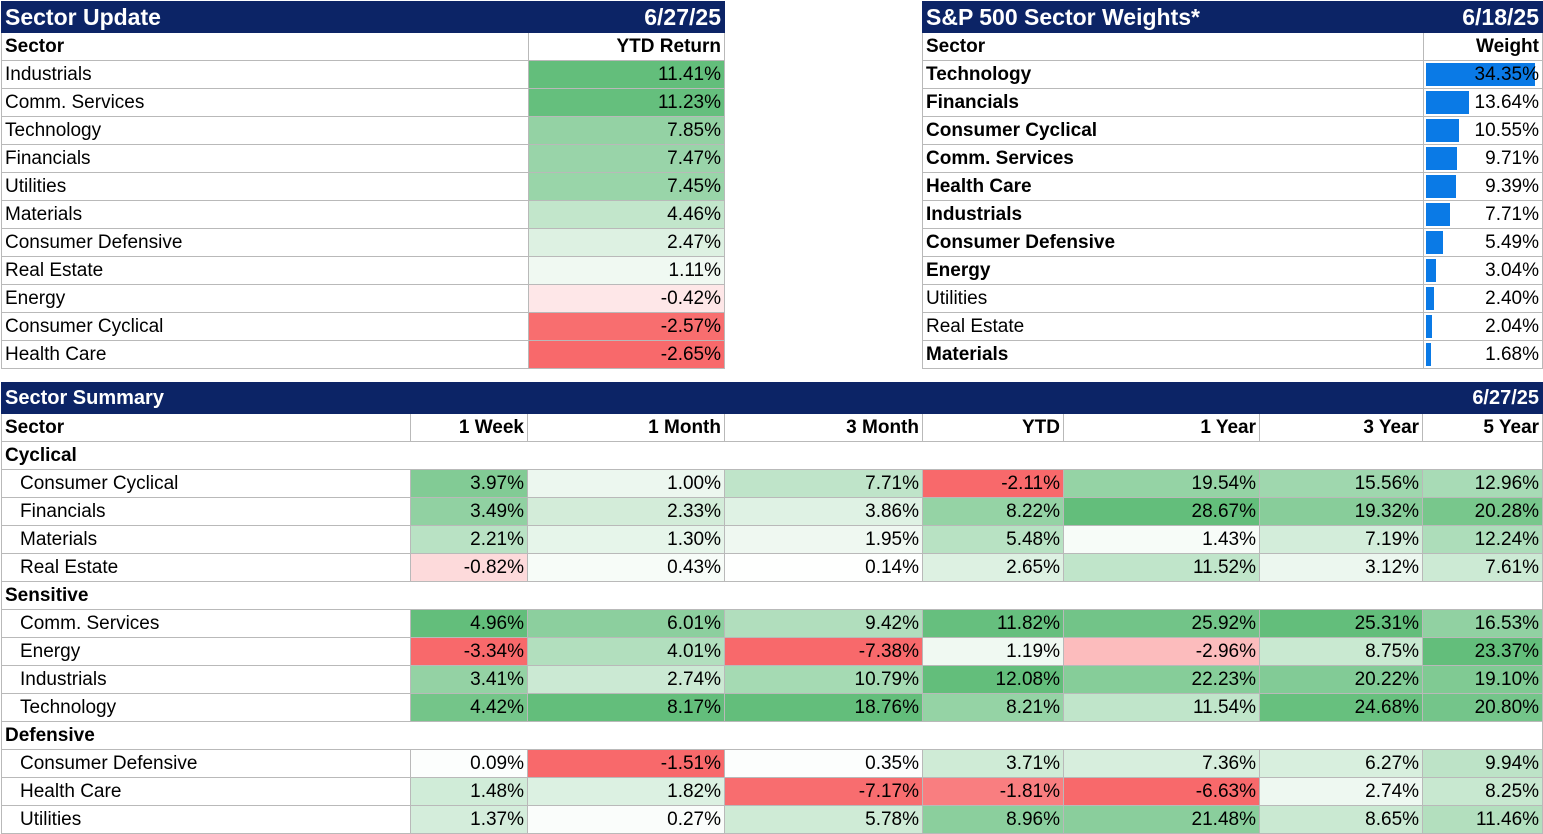 The height and width of the screenshot is (834, 1543). I want to click on group-name: Cyclical, so click(771, 455).